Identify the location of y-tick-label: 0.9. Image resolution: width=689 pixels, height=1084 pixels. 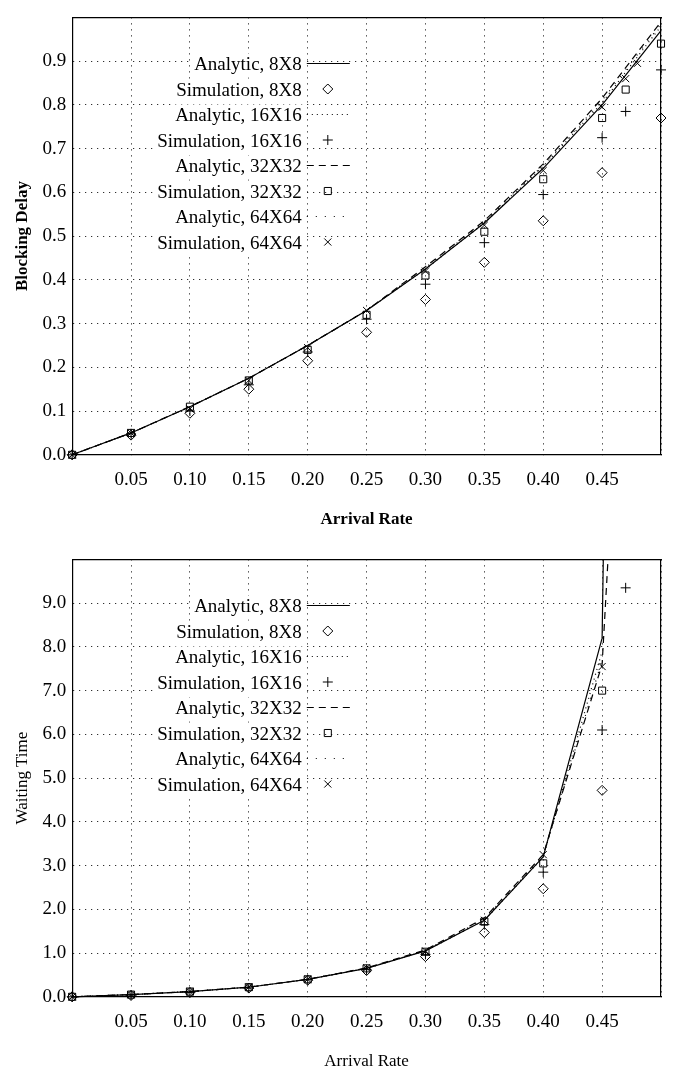
(54, 60).